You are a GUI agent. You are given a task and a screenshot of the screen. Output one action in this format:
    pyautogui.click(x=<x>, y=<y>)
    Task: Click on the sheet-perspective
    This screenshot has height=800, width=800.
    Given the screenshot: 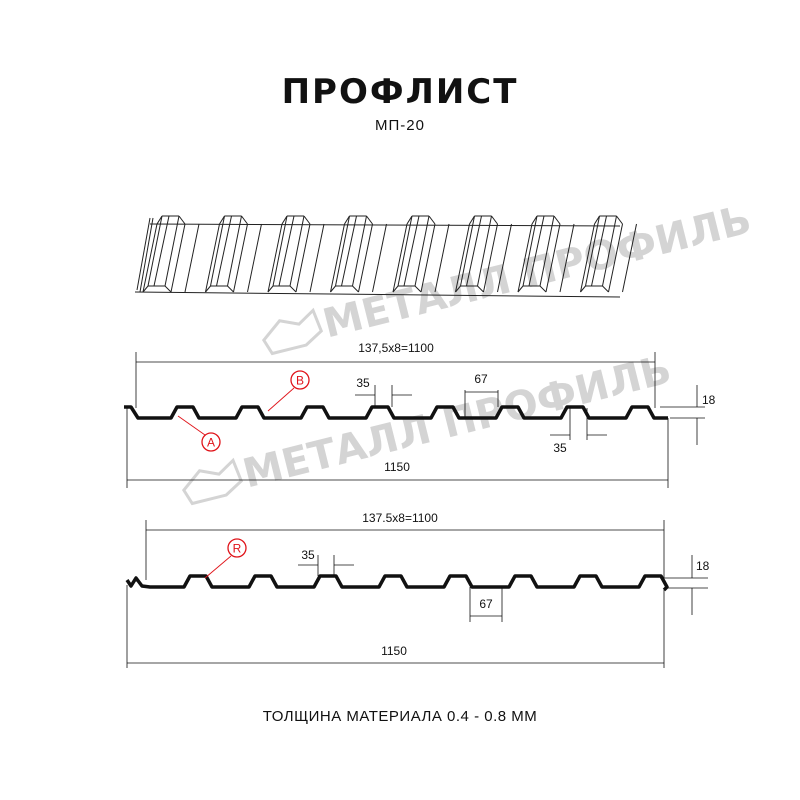 What is the action you would take?
    pyautogui.click(x=385, y=256)
    